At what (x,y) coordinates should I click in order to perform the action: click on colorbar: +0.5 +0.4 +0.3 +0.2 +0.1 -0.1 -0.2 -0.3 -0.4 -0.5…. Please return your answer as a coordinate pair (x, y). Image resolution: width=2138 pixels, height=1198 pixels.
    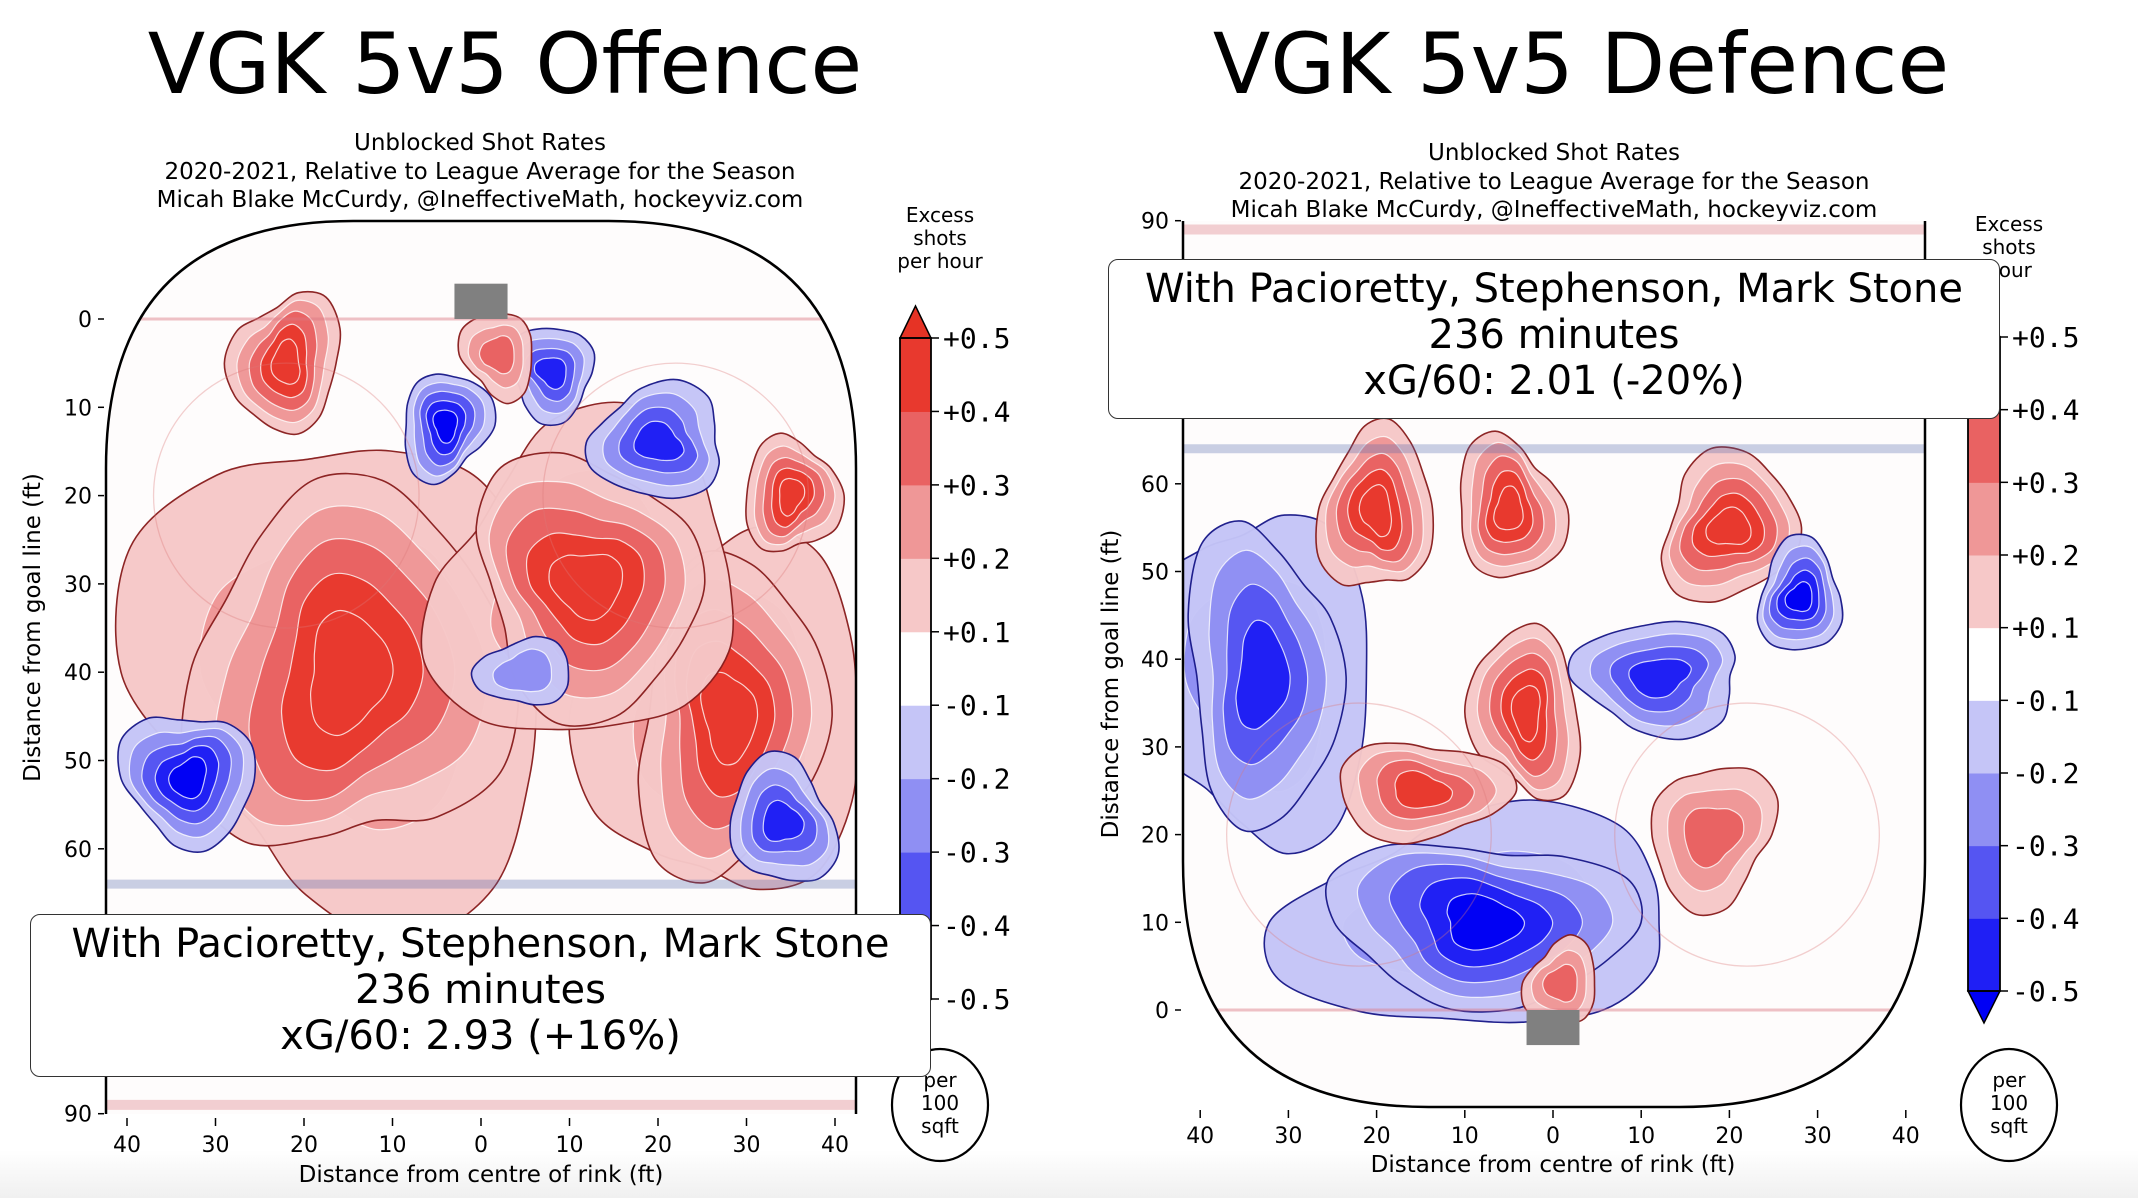
    Looking at the image, I should click on (950, 683).